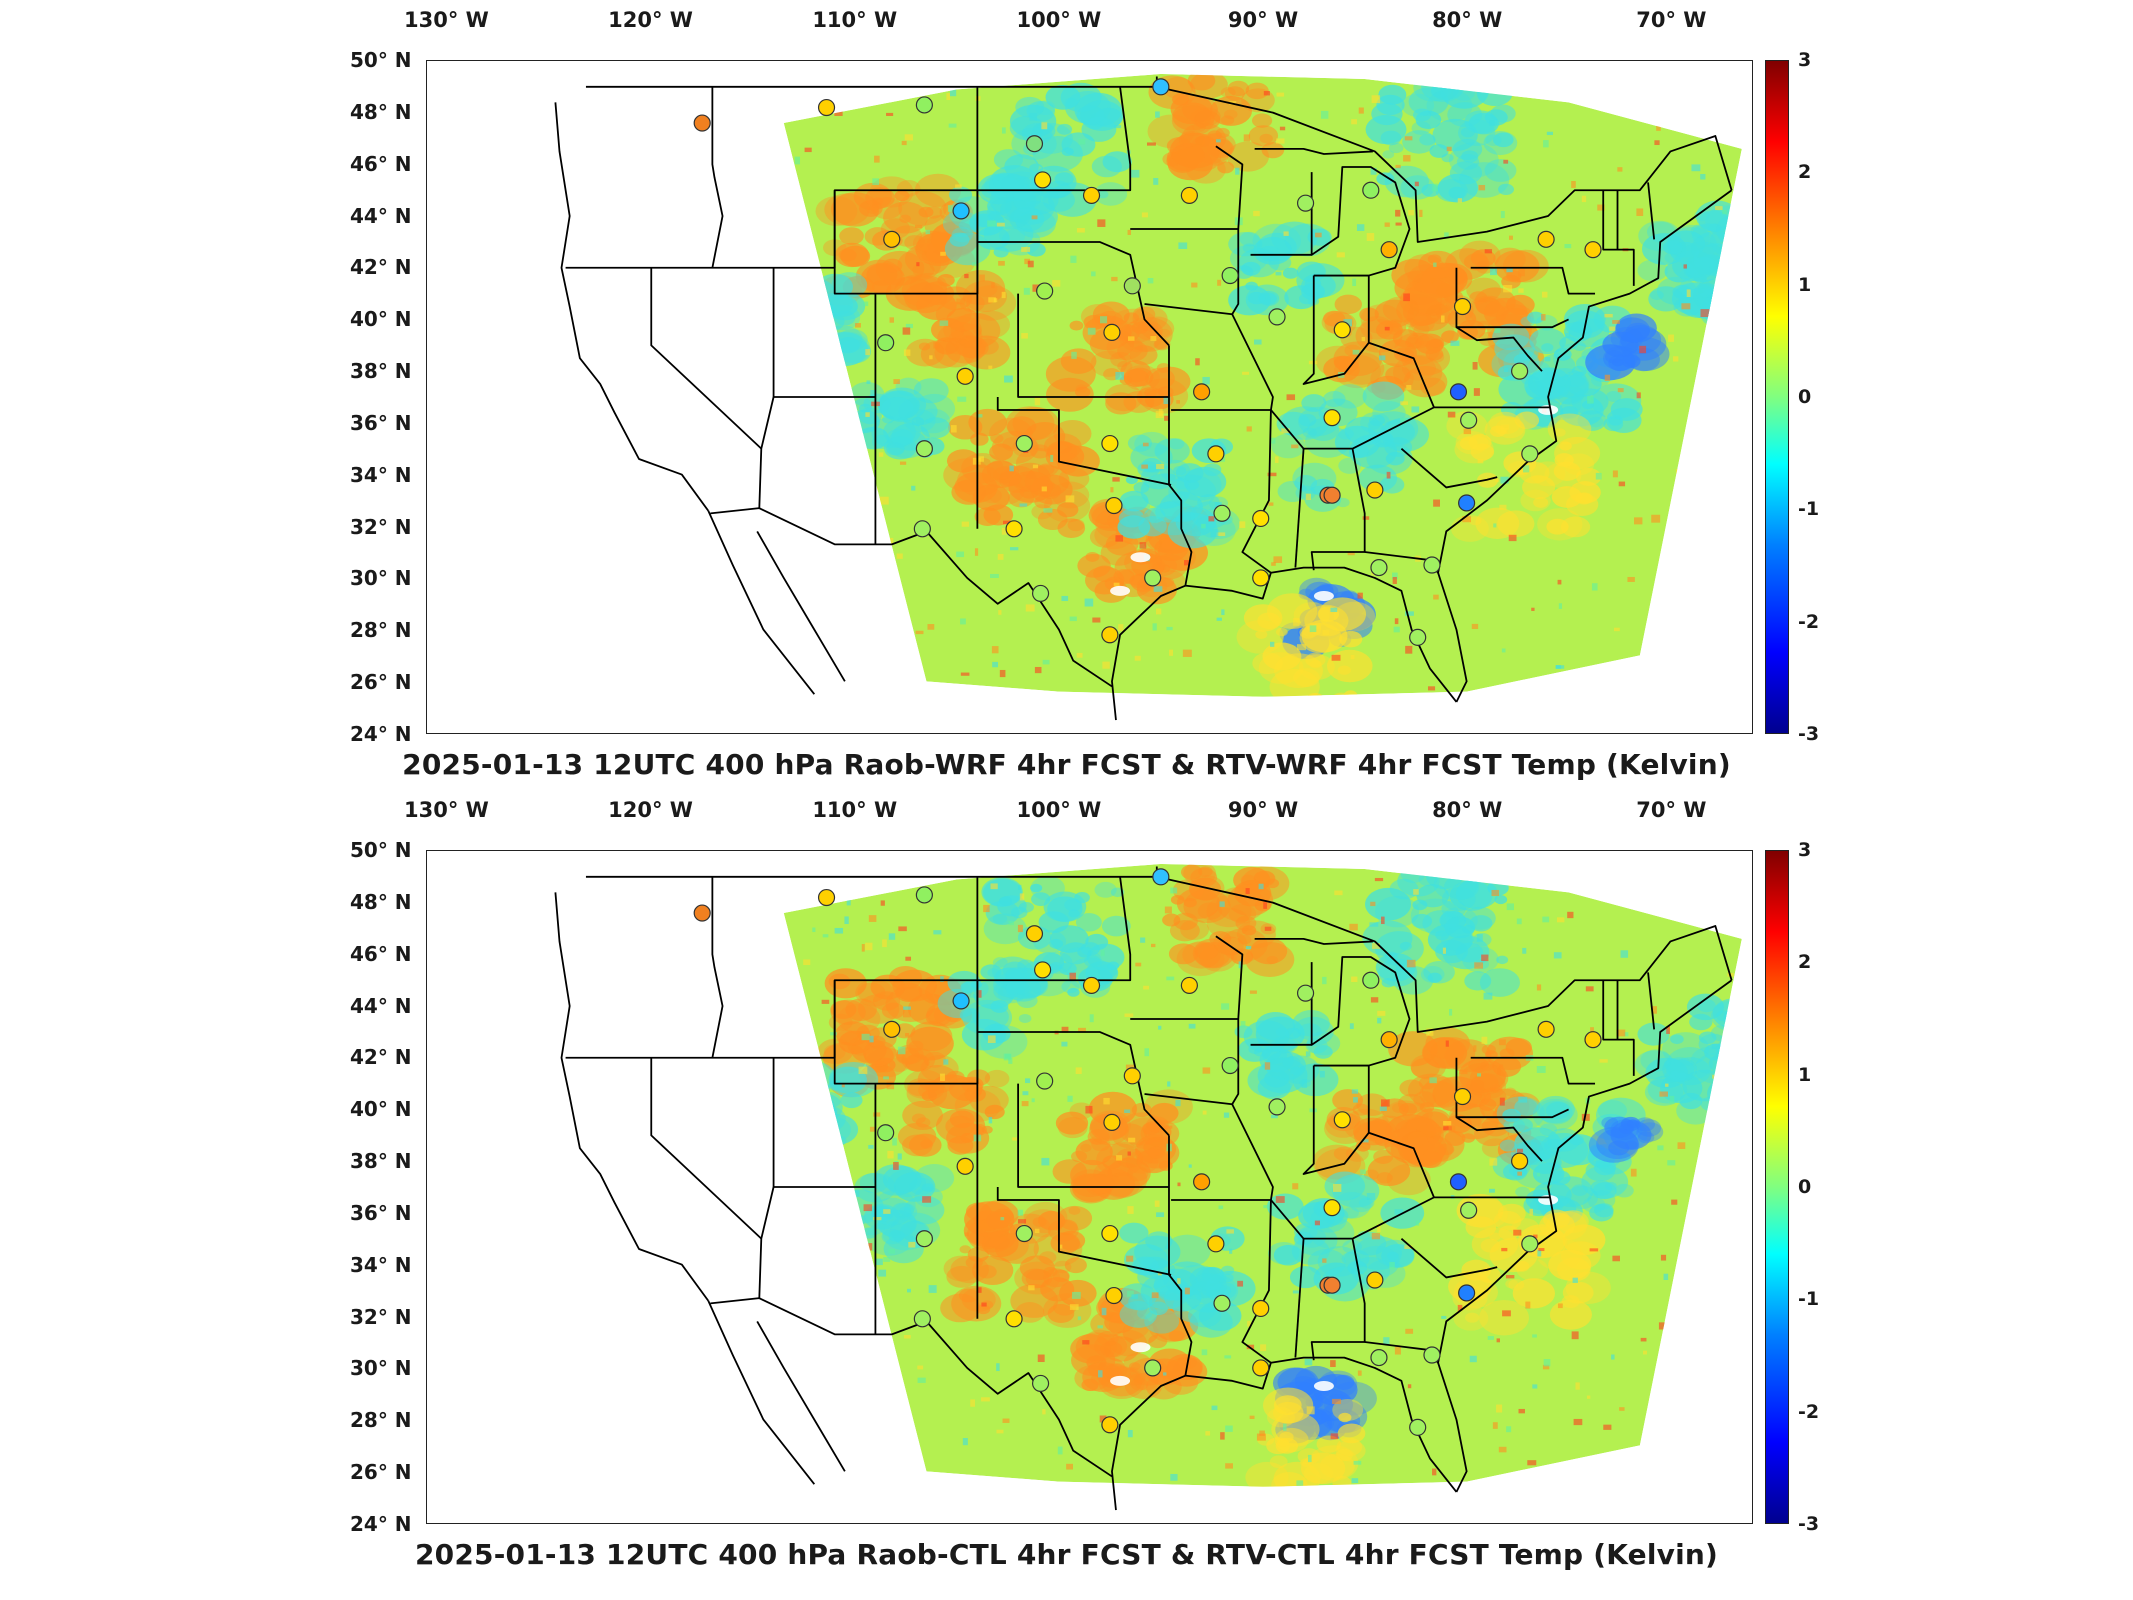 This screenshot has width=2133, height=1600. What do you see at coordinates (1059, 810) in the screenshot?
I see `longitude-tick-label: 100° W` at bounding box center [1059, 810].